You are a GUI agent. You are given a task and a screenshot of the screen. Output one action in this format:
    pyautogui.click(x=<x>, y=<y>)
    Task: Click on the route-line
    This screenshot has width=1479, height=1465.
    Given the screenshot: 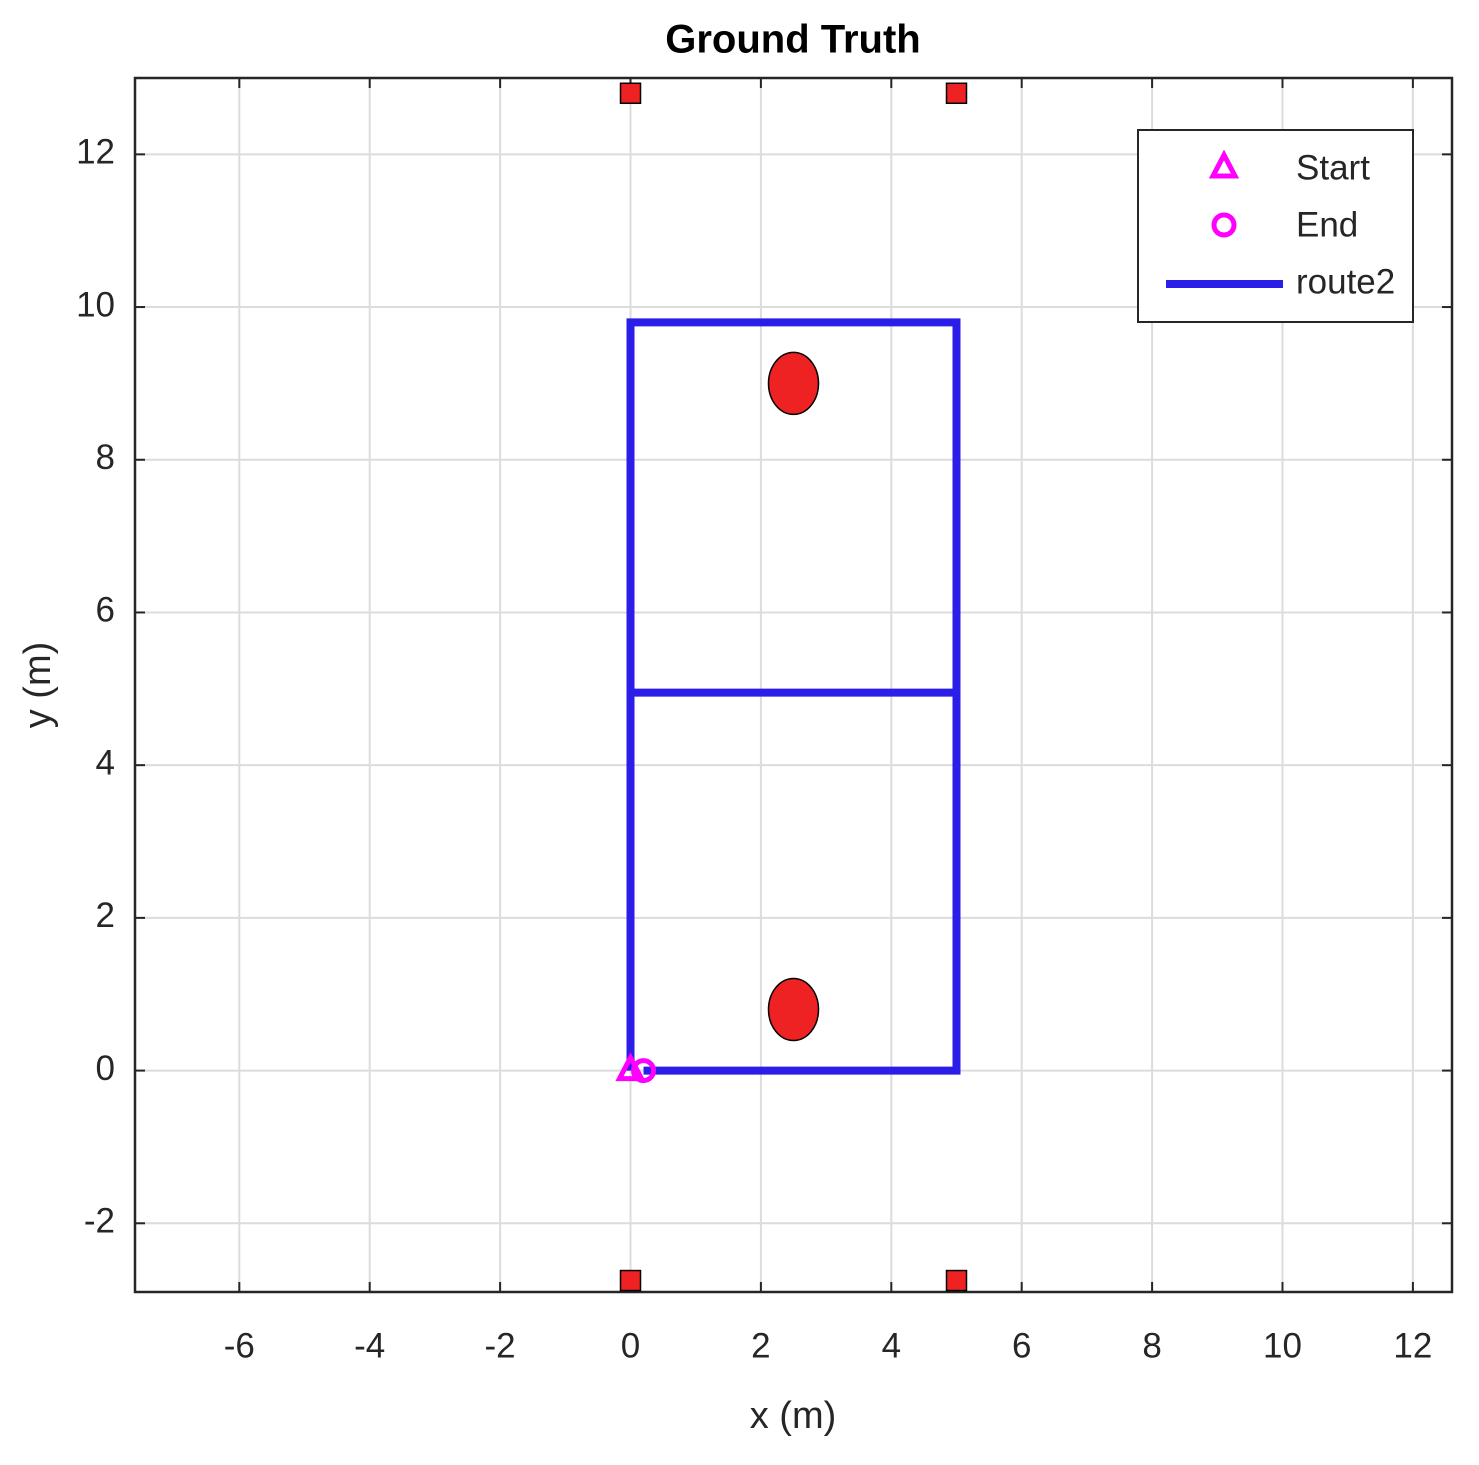 What is the action you would take?
    pyautogui.click(x=793, y=696)
    